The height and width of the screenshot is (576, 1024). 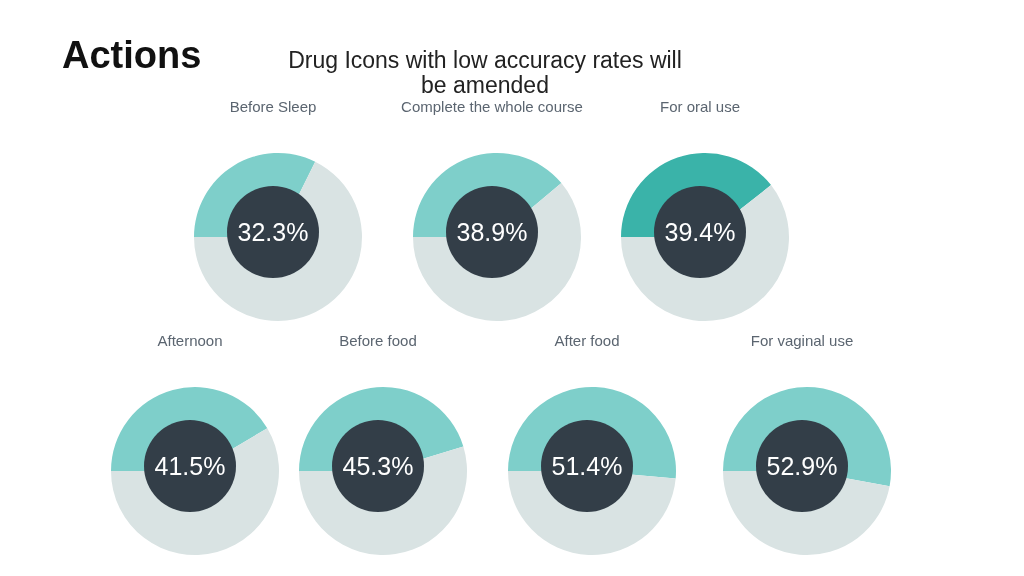 What do you see at coordinates (492, 106) in the screenshot?
I see `chart-title: Complete the whole course` at bounding box center [492, 106].